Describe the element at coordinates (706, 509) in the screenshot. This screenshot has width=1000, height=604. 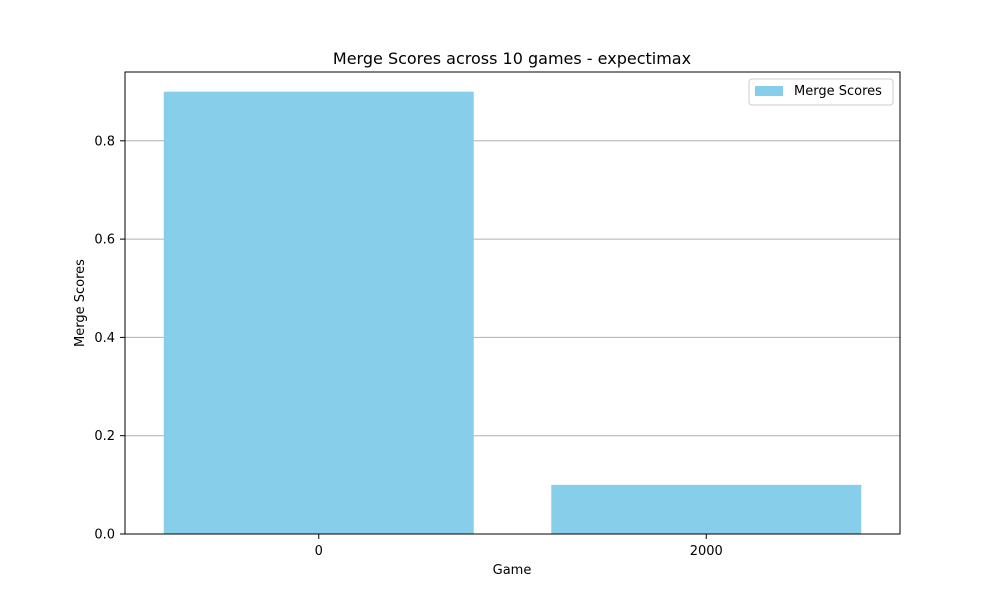
I see `bar` at that location.